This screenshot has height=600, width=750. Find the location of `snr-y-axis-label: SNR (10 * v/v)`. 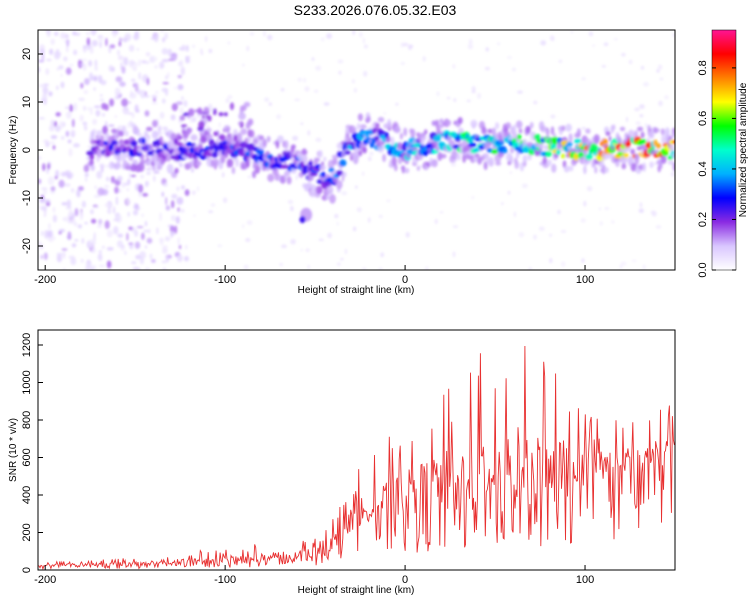

snr-y-axis-label: SNR (10 * v/v) is located at coordinates (13, 450).